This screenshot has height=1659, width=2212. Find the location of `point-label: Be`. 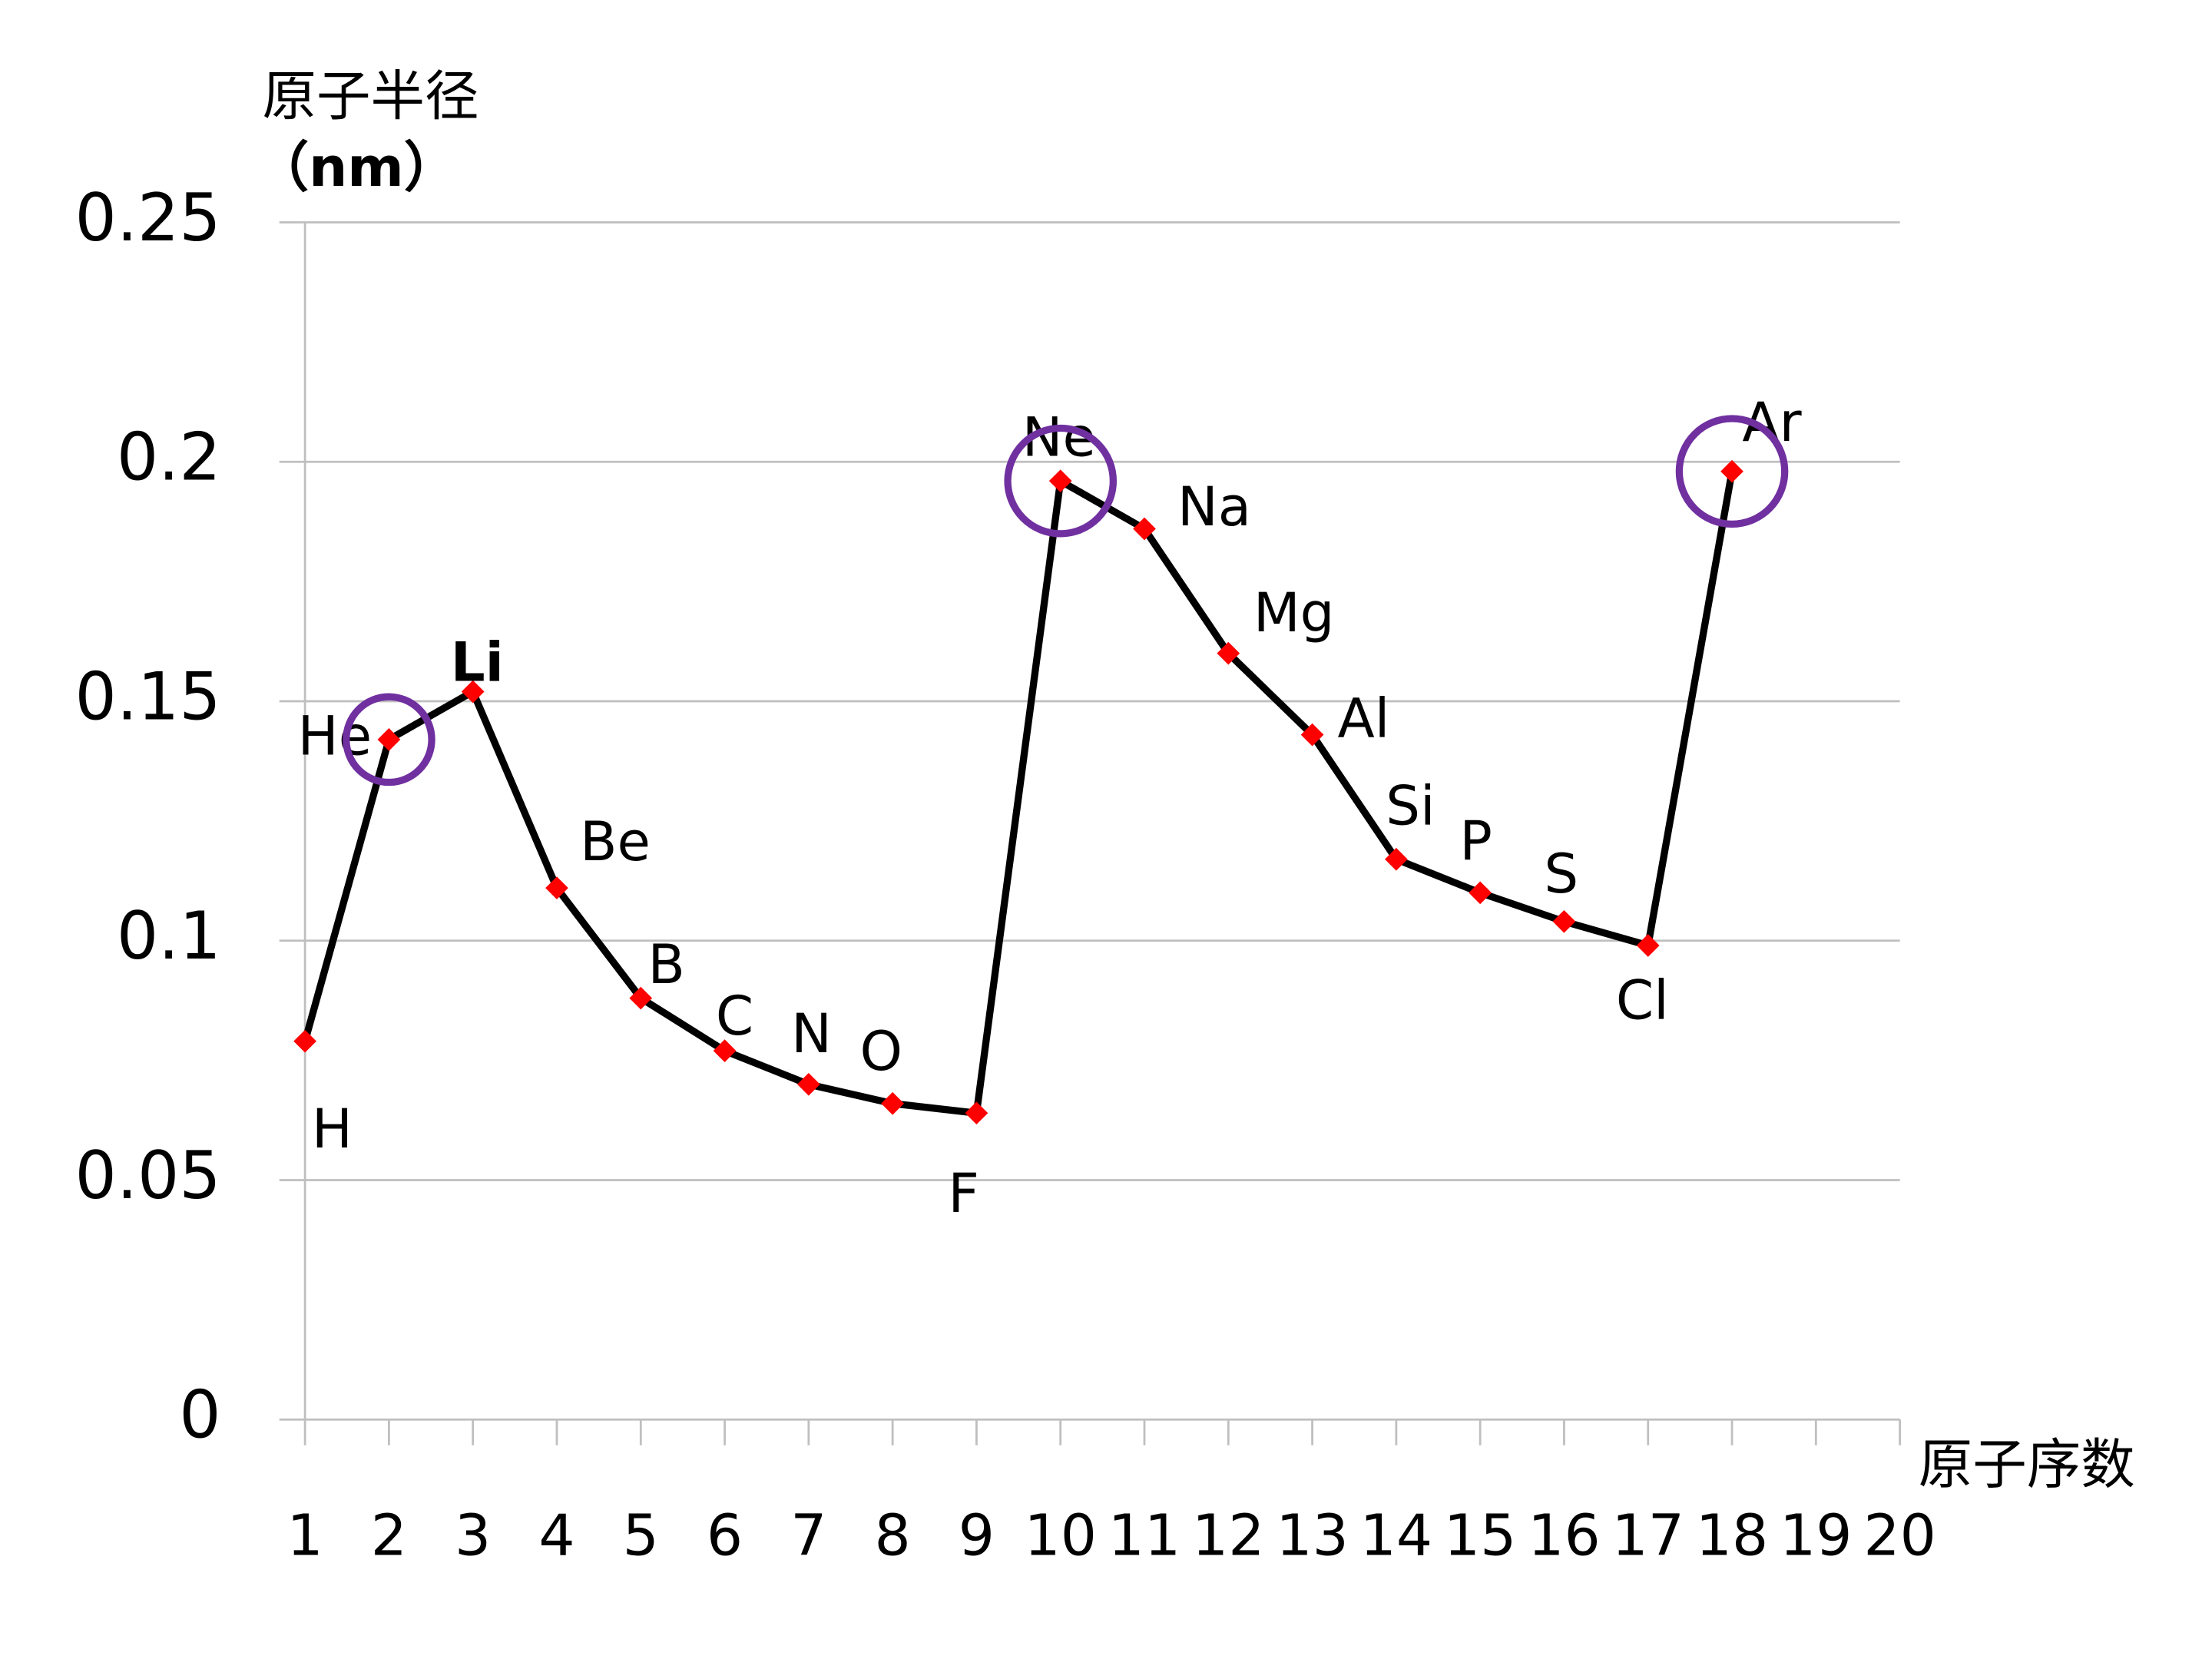

point-label: Be is located at coordinates (615, 841).